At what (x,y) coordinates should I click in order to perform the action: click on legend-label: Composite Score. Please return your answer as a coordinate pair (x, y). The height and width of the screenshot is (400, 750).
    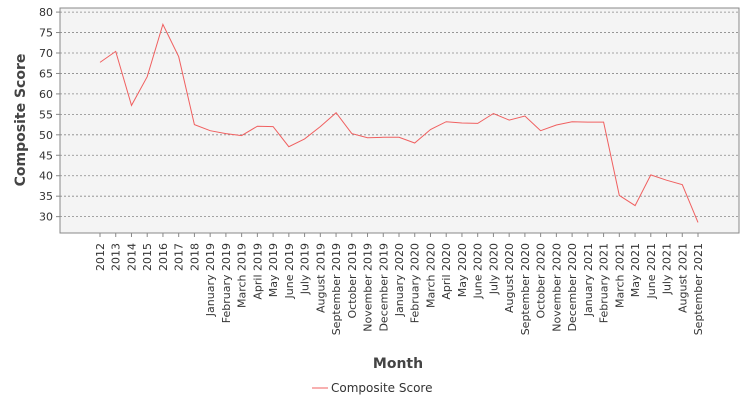
    Looking at the image, I should click on (381, 388).